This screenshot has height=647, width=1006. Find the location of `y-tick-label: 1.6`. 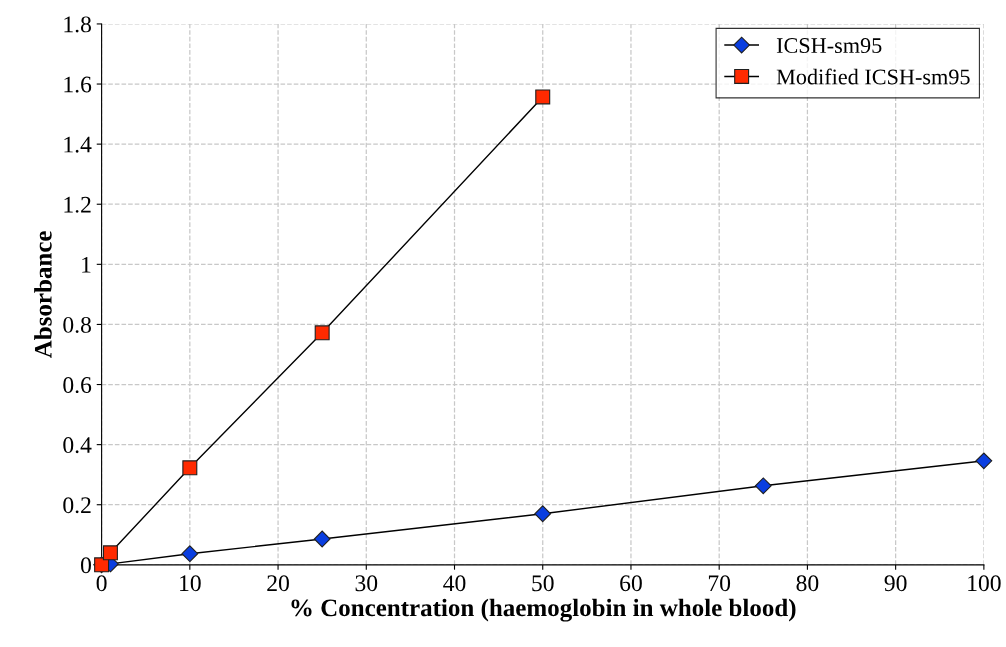

y-tick-label: 1.6 is located at coordinates (78, 84).